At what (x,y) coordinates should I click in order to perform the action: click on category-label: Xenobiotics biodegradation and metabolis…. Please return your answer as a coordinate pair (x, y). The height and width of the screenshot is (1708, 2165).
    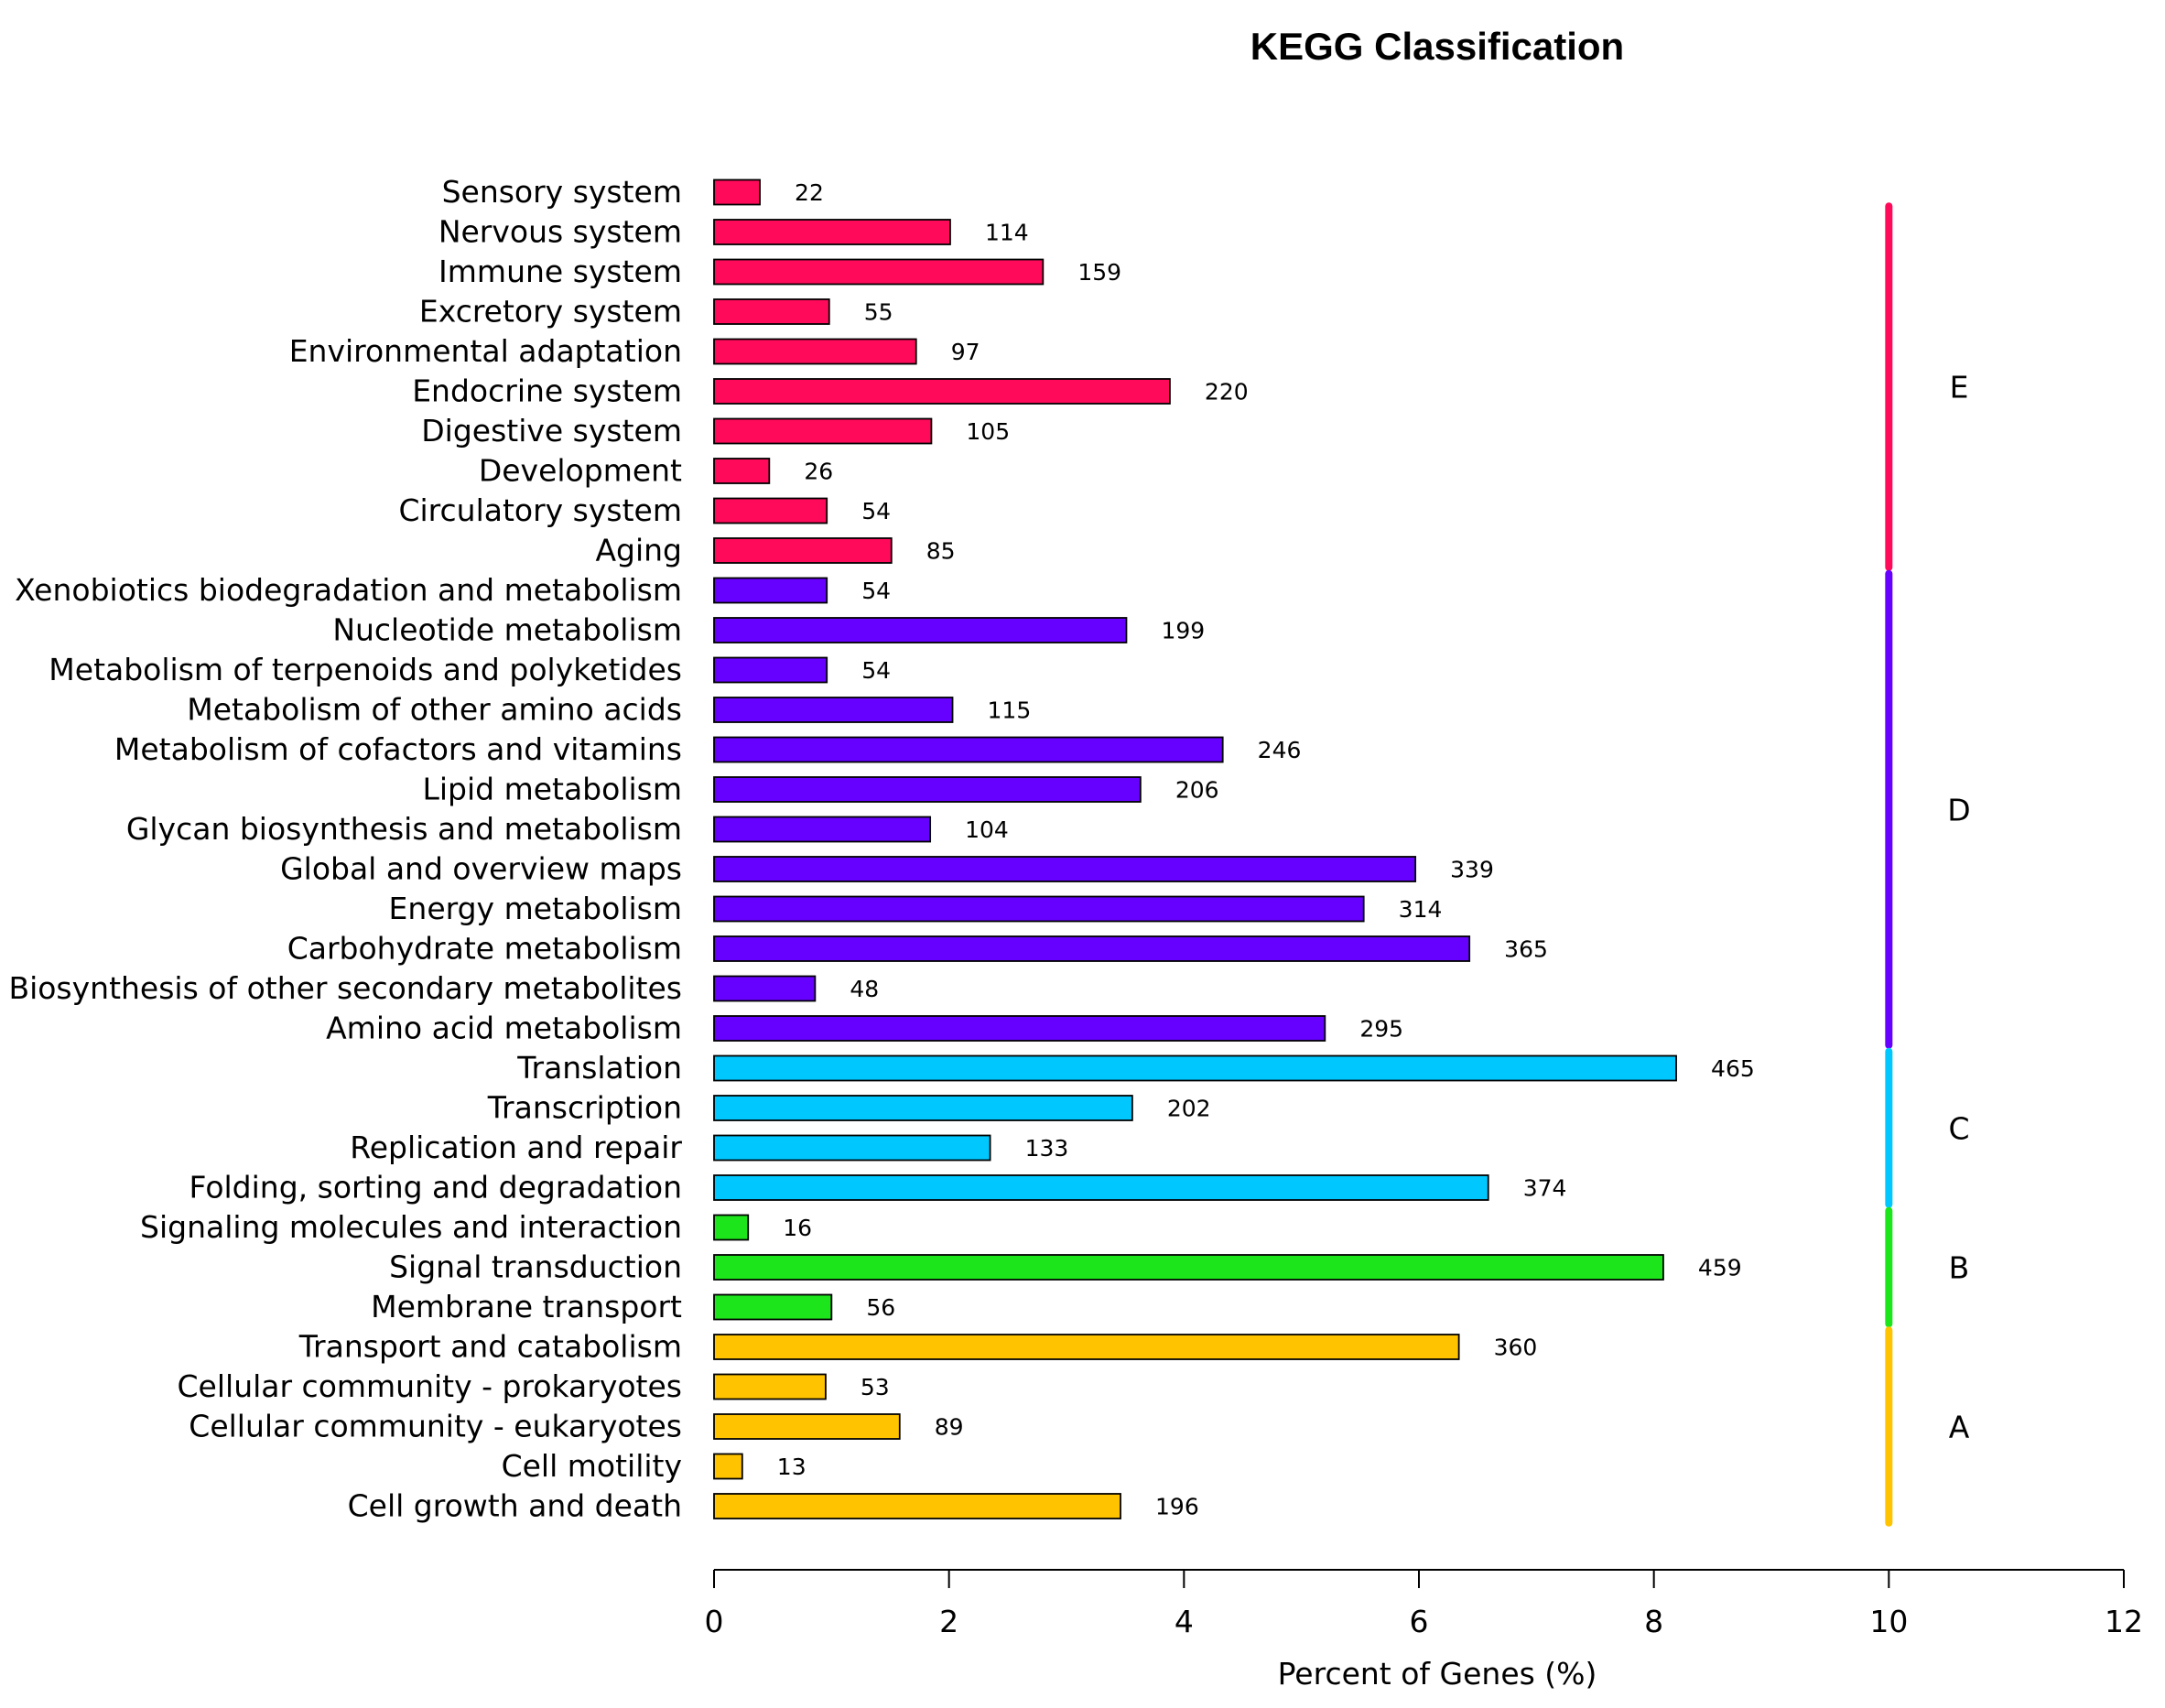
    Looking at the image, I should click on (349, 590).